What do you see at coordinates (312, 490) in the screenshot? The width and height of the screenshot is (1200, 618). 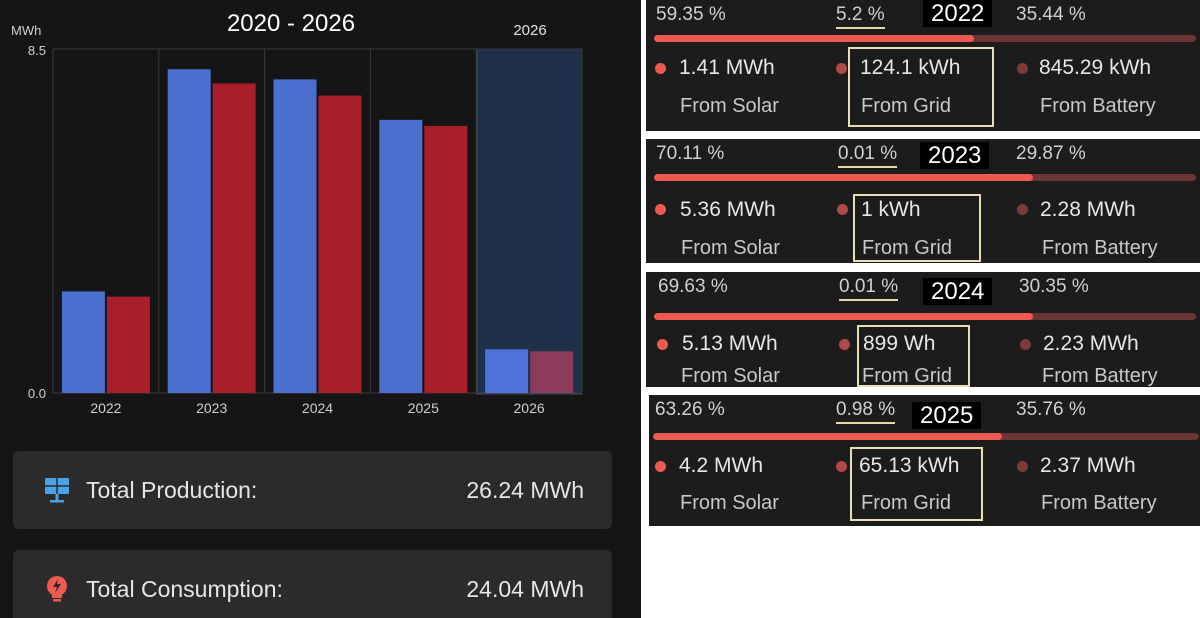 I see `total-production-card: Total Production: 26.24 MWh` at bounding box center [312, 490].